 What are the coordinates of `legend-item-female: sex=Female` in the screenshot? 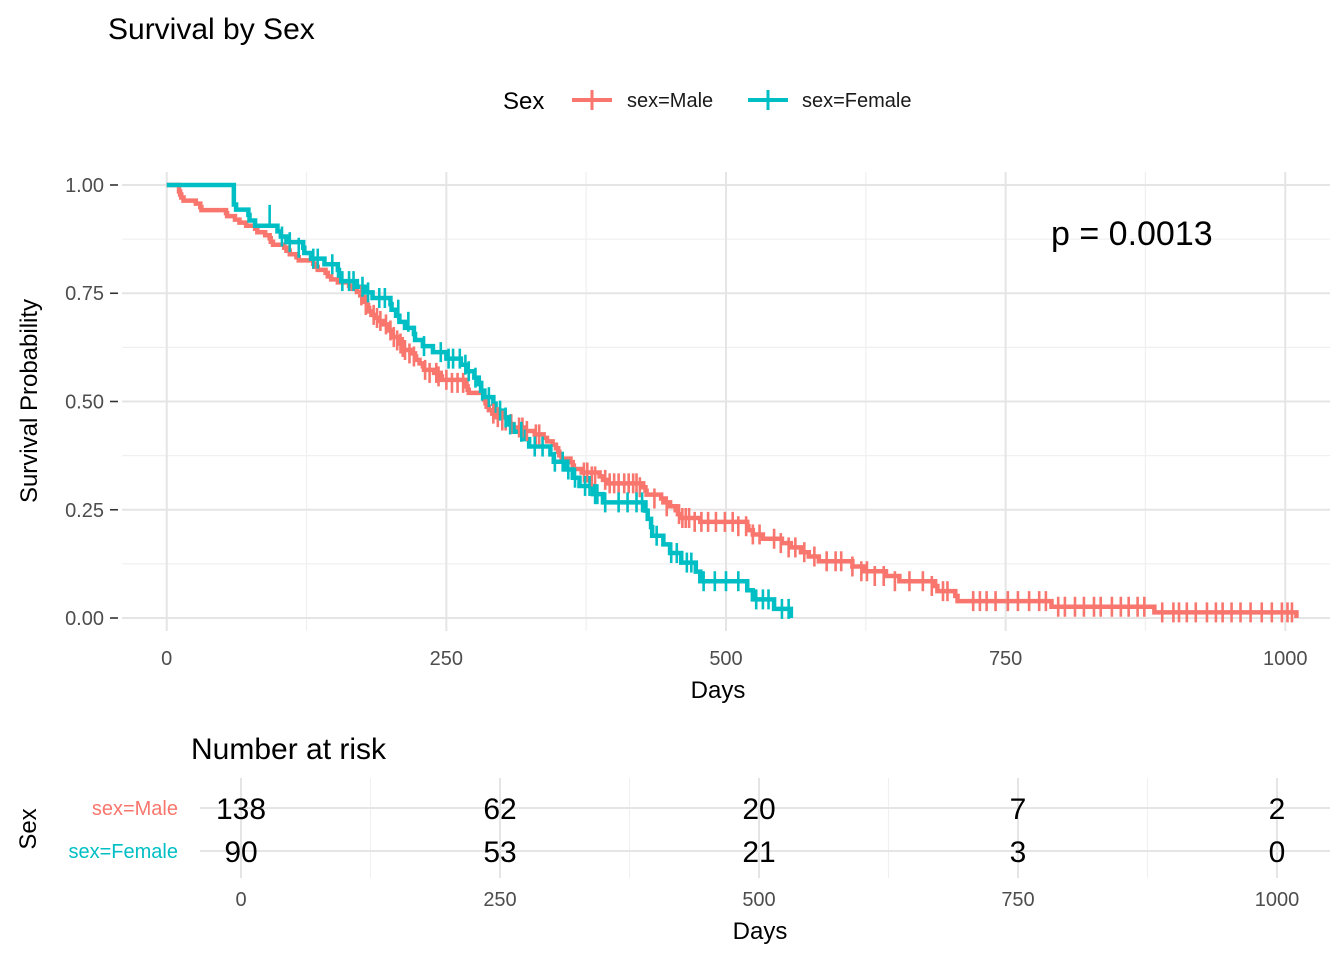 It's located at (830, 101).